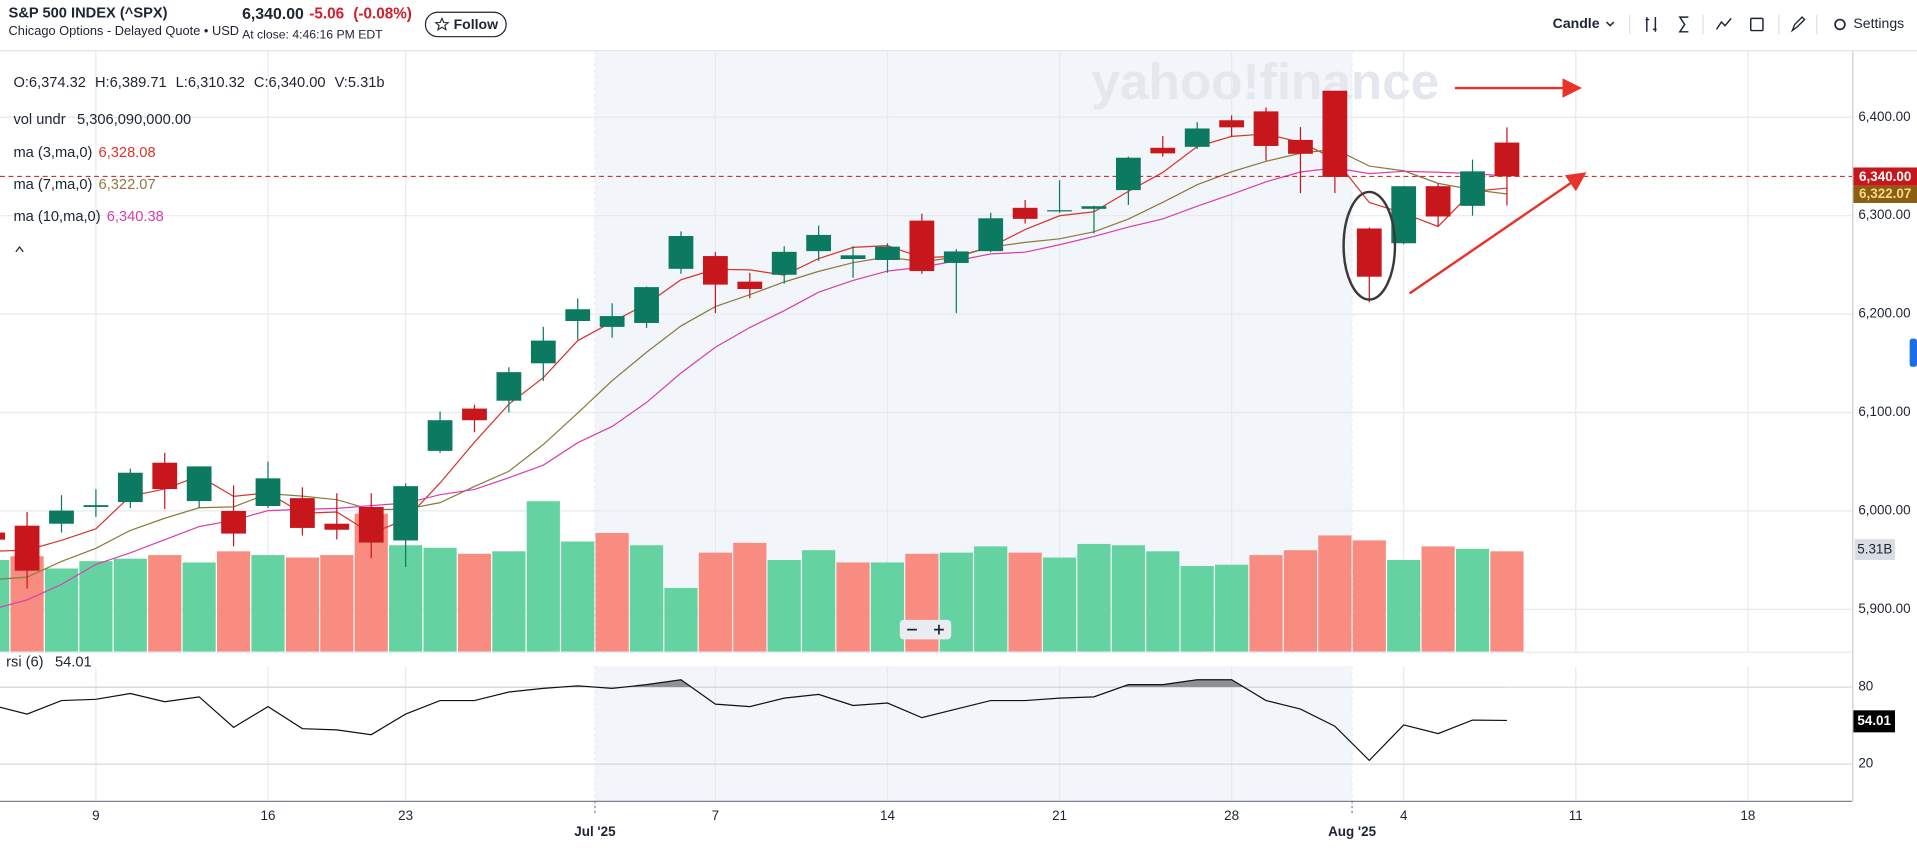 The image size is (1917, 848). I want to click on rsi-layer, so click(753, 720).